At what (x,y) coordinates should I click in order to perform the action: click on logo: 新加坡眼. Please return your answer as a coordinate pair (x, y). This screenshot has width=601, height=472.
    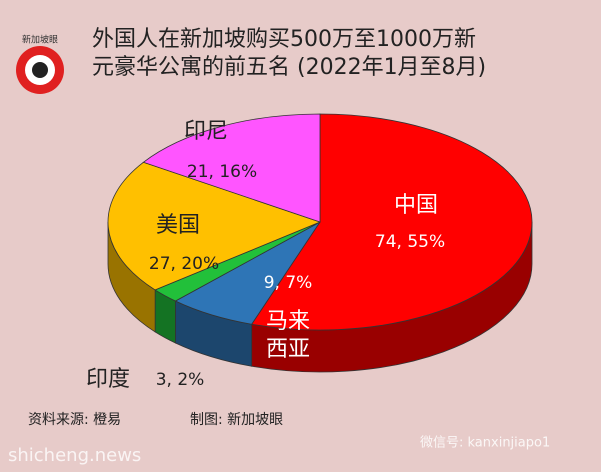
    Looking at the image, I should click on (40, 64).